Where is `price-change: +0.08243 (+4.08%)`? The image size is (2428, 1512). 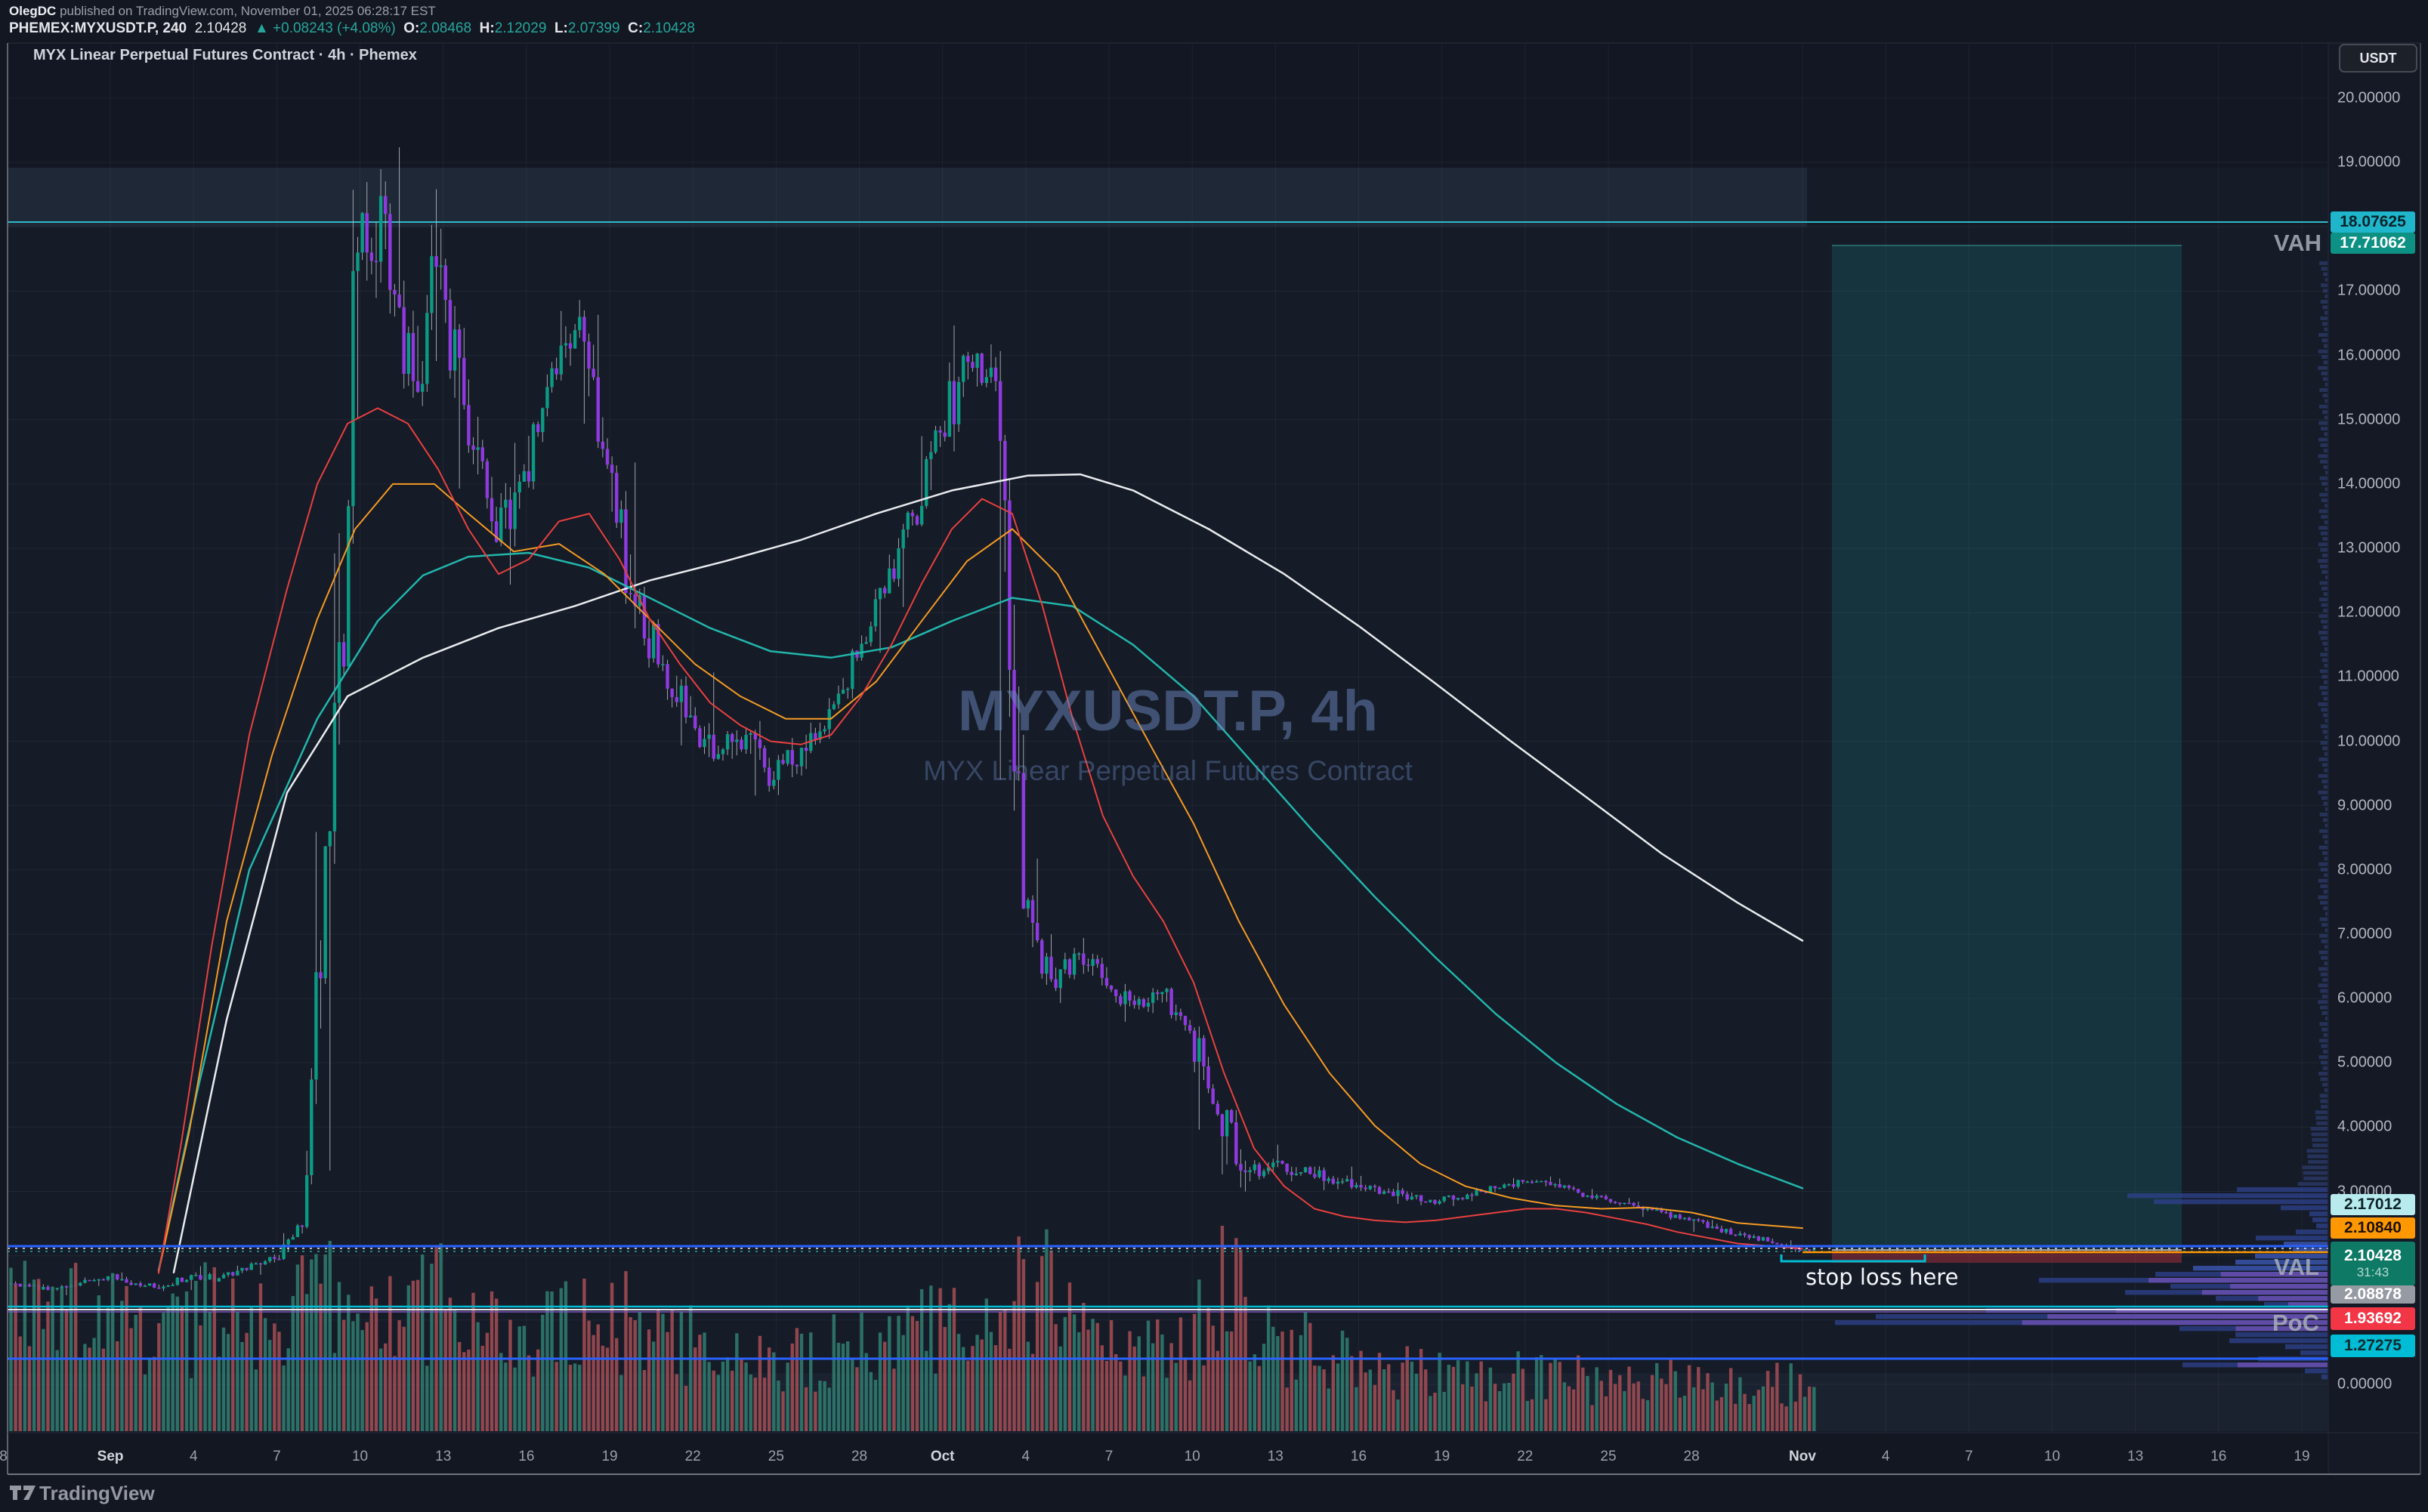
price-change: +0.08243 (+4.08%) is located at coordinates (334, 28).